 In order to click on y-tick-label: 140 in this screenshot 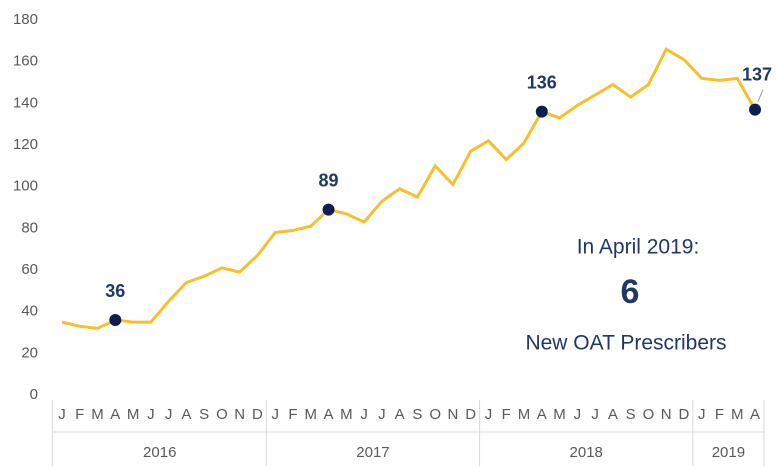, I will do `click(25, 102)`.